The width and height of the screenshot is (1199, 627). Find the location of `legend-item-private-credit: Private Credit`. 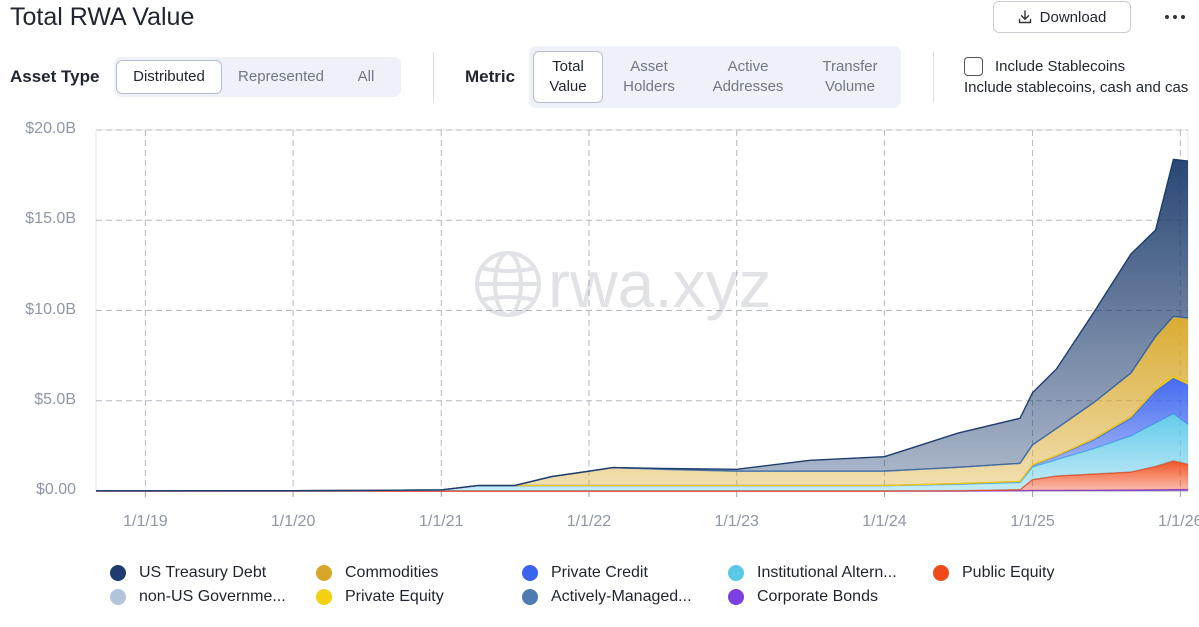

legend-item-private-credit: Private Credit is located at coordinates (585, 573).